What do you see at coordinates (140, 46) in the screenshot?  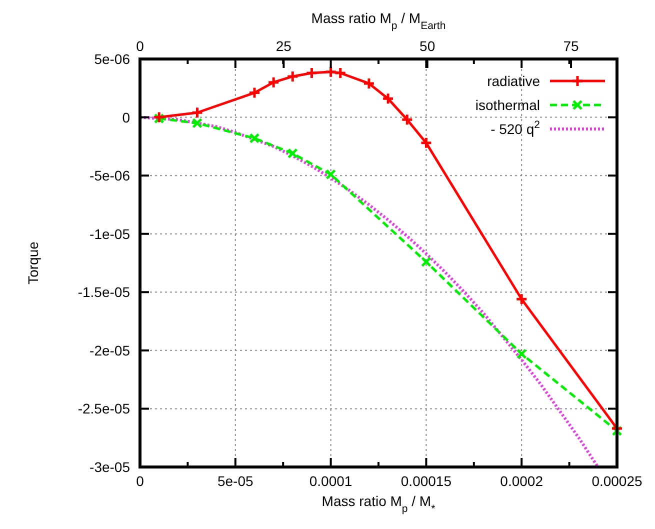 I see `x2-tick-label: 0` at bounding box center [140, 46].